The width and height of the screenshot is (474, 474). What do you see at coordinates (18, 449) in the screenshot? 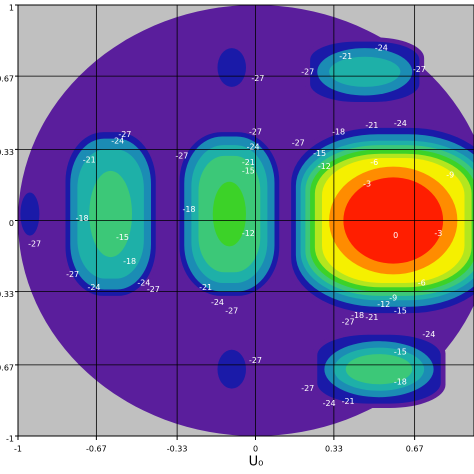
I see `x-tick-label: -1` at bounding box center [18, 449].